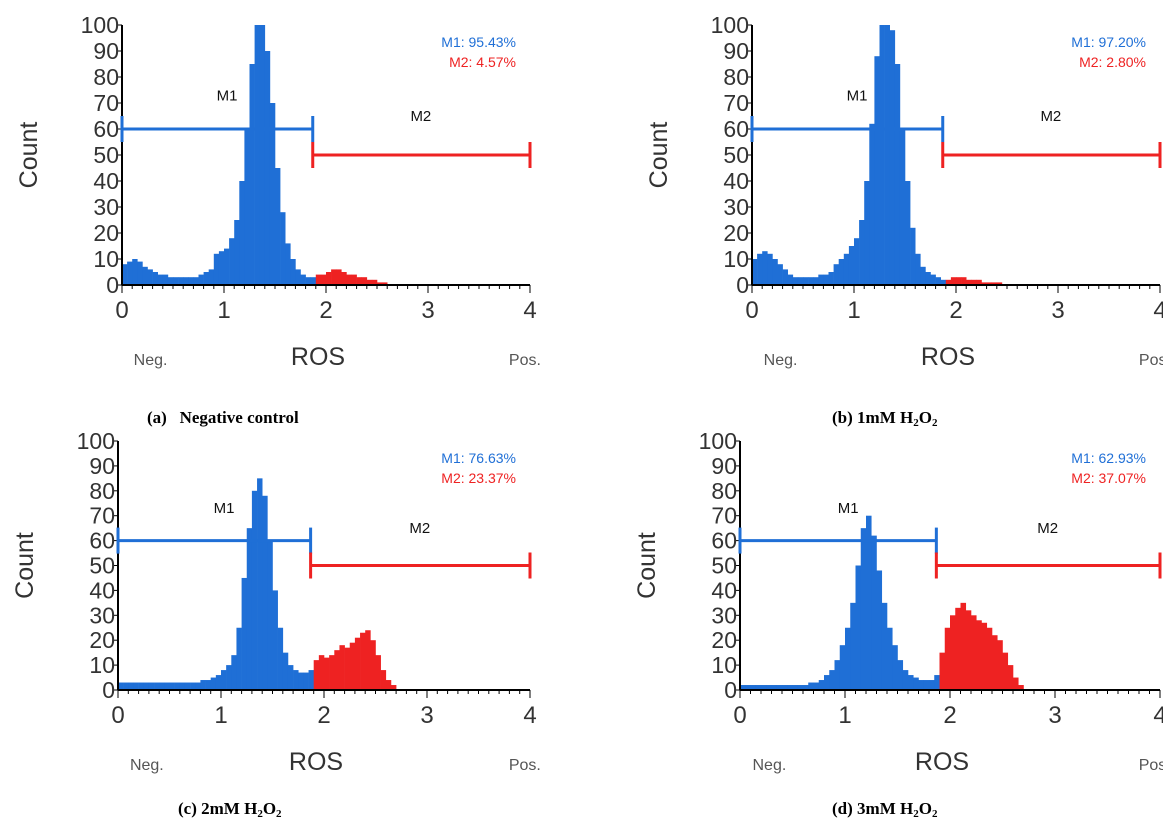 The image size is (1163, 825). What do you see at coordinates (227, 95) in the screenshot?
I see `gate-m1-label: M1` at bounding box center [227, 95].